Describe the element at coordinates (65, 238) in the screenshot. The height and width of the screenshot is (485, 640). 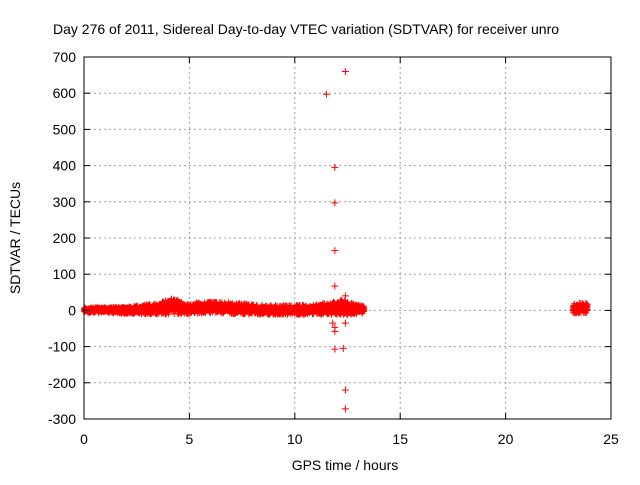
I see `y-tick-label: 200` at that location.